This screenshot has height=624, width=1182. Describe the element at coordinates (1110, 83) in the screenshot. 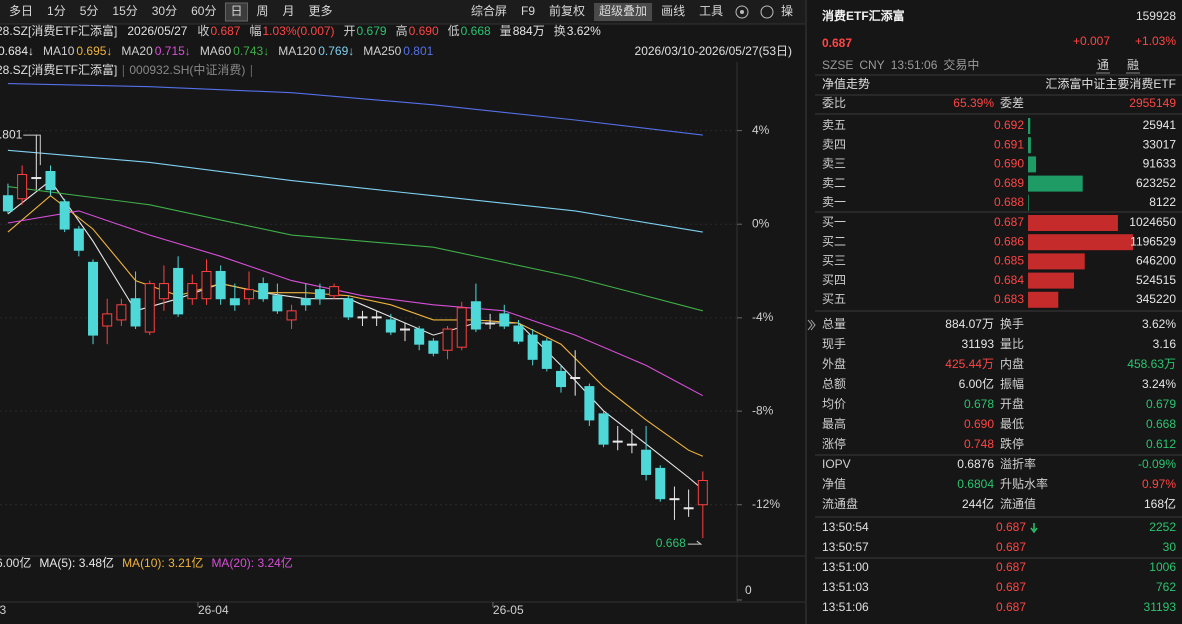

I see `tab: 汇添富中证主要消费ETF` at that location.